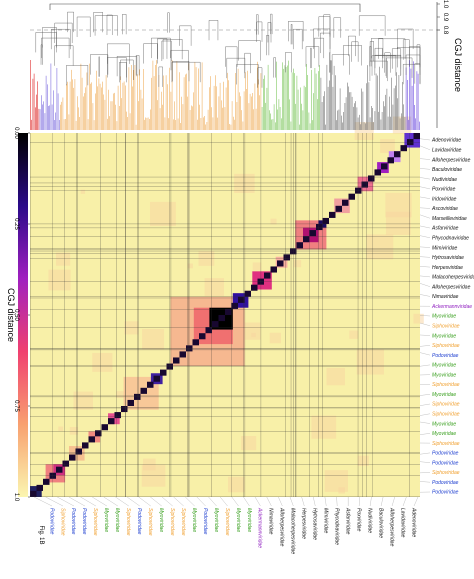 The image size is (474, 579). Describe the element at coordinates (413, 522) in the screenshot. I see `column-label: Adenoviridae` at that location.